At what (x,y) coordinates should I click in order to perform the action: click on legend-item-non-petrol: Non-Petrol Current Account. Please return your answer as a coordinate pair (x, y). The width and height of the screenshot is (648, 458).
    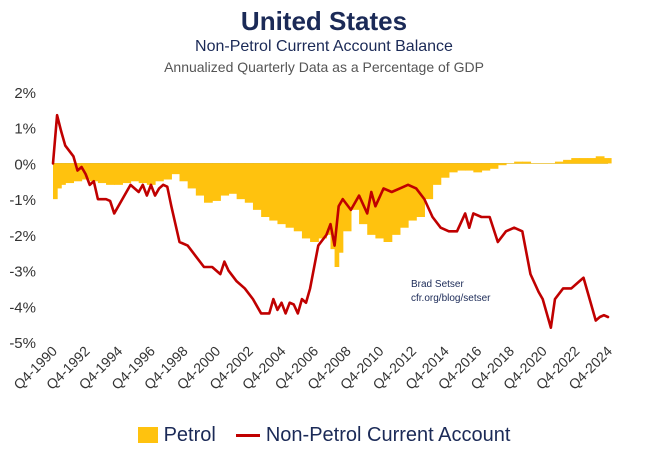
    Looking at the image, I should click on (373, 435).